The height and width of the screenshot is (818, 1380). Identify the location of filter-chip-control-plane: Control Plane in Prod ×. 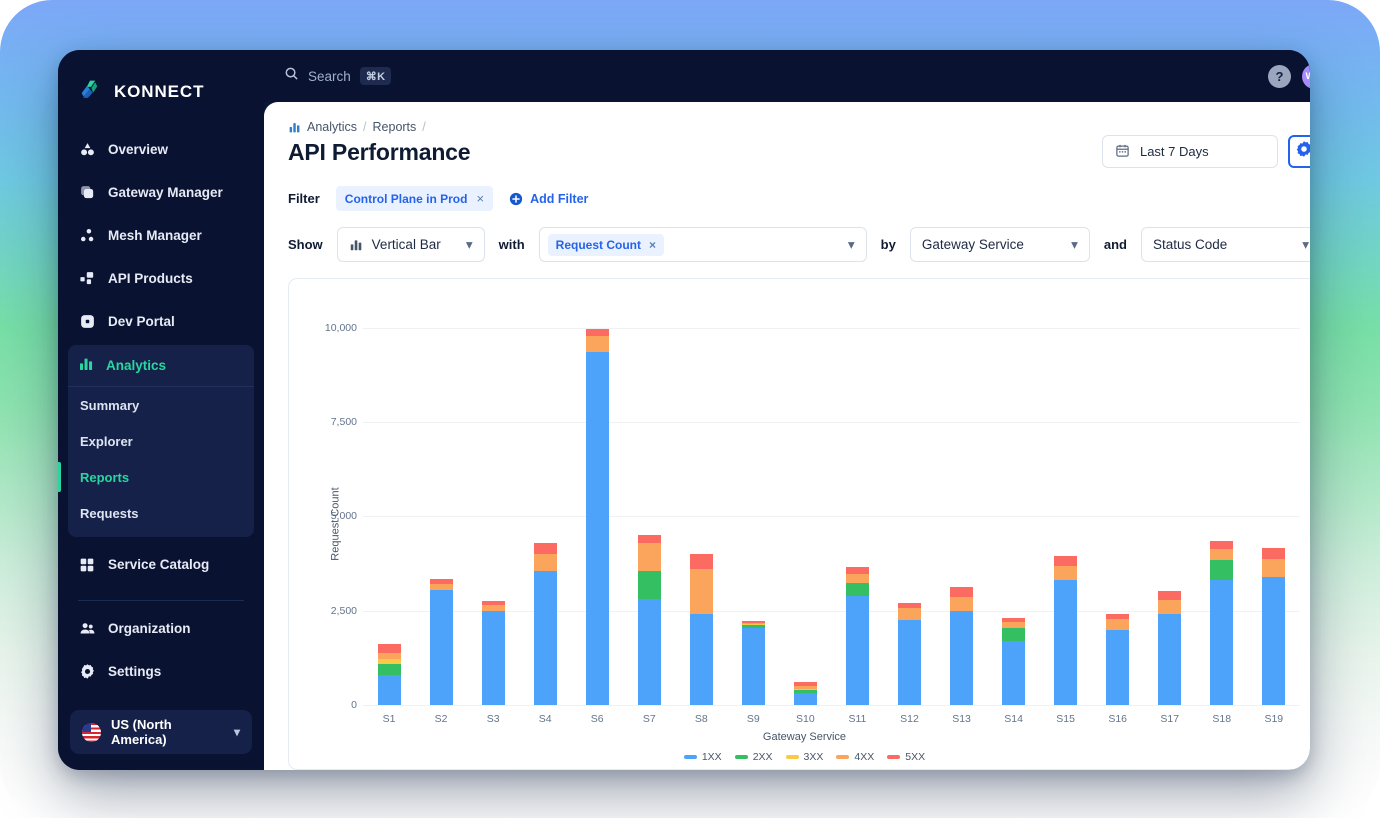
(414, 198).